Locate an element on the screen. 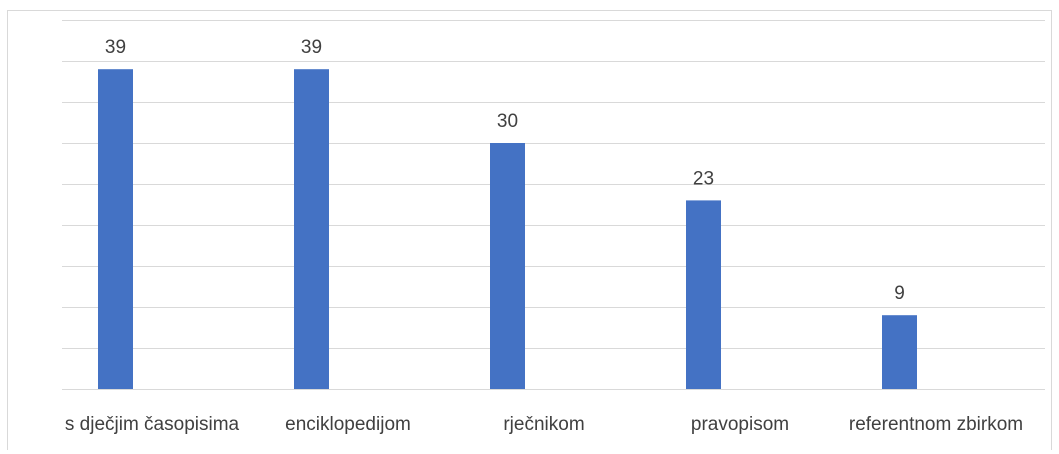 Image resolution: width=1059 pixels, height=454 pixels. data-label-1: 39 is located at coordinates (311, 47).